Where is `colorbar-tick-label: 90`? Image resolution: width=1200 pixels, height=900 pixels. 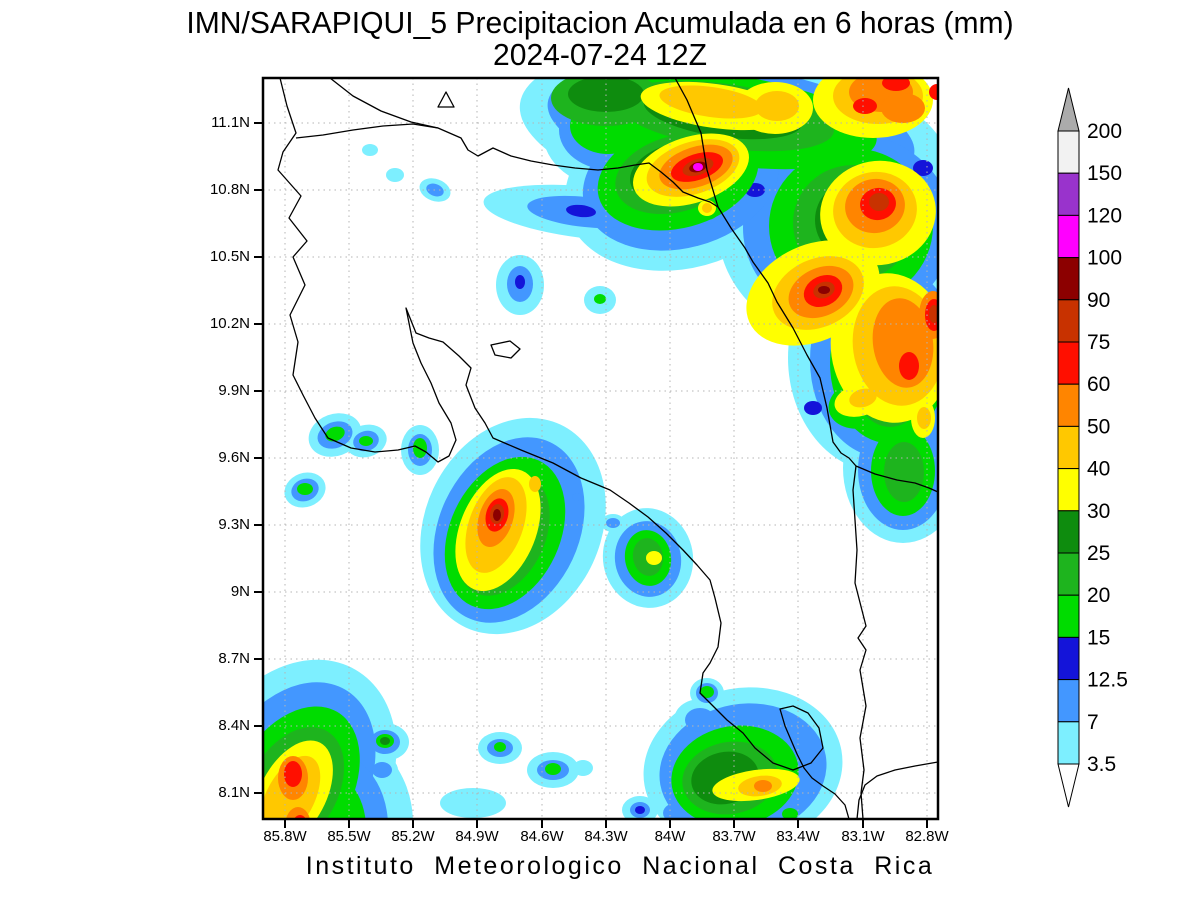
colorbar-tick-label: 90 is located at coordinates (1098, 300).